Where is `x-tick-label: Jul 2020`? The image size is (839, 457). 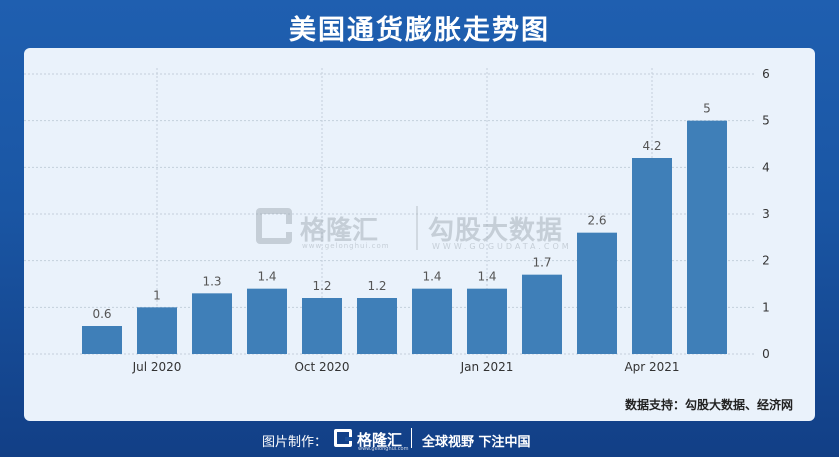
x-tick-label: Jul 2020 is located at coordinates (157, 367).